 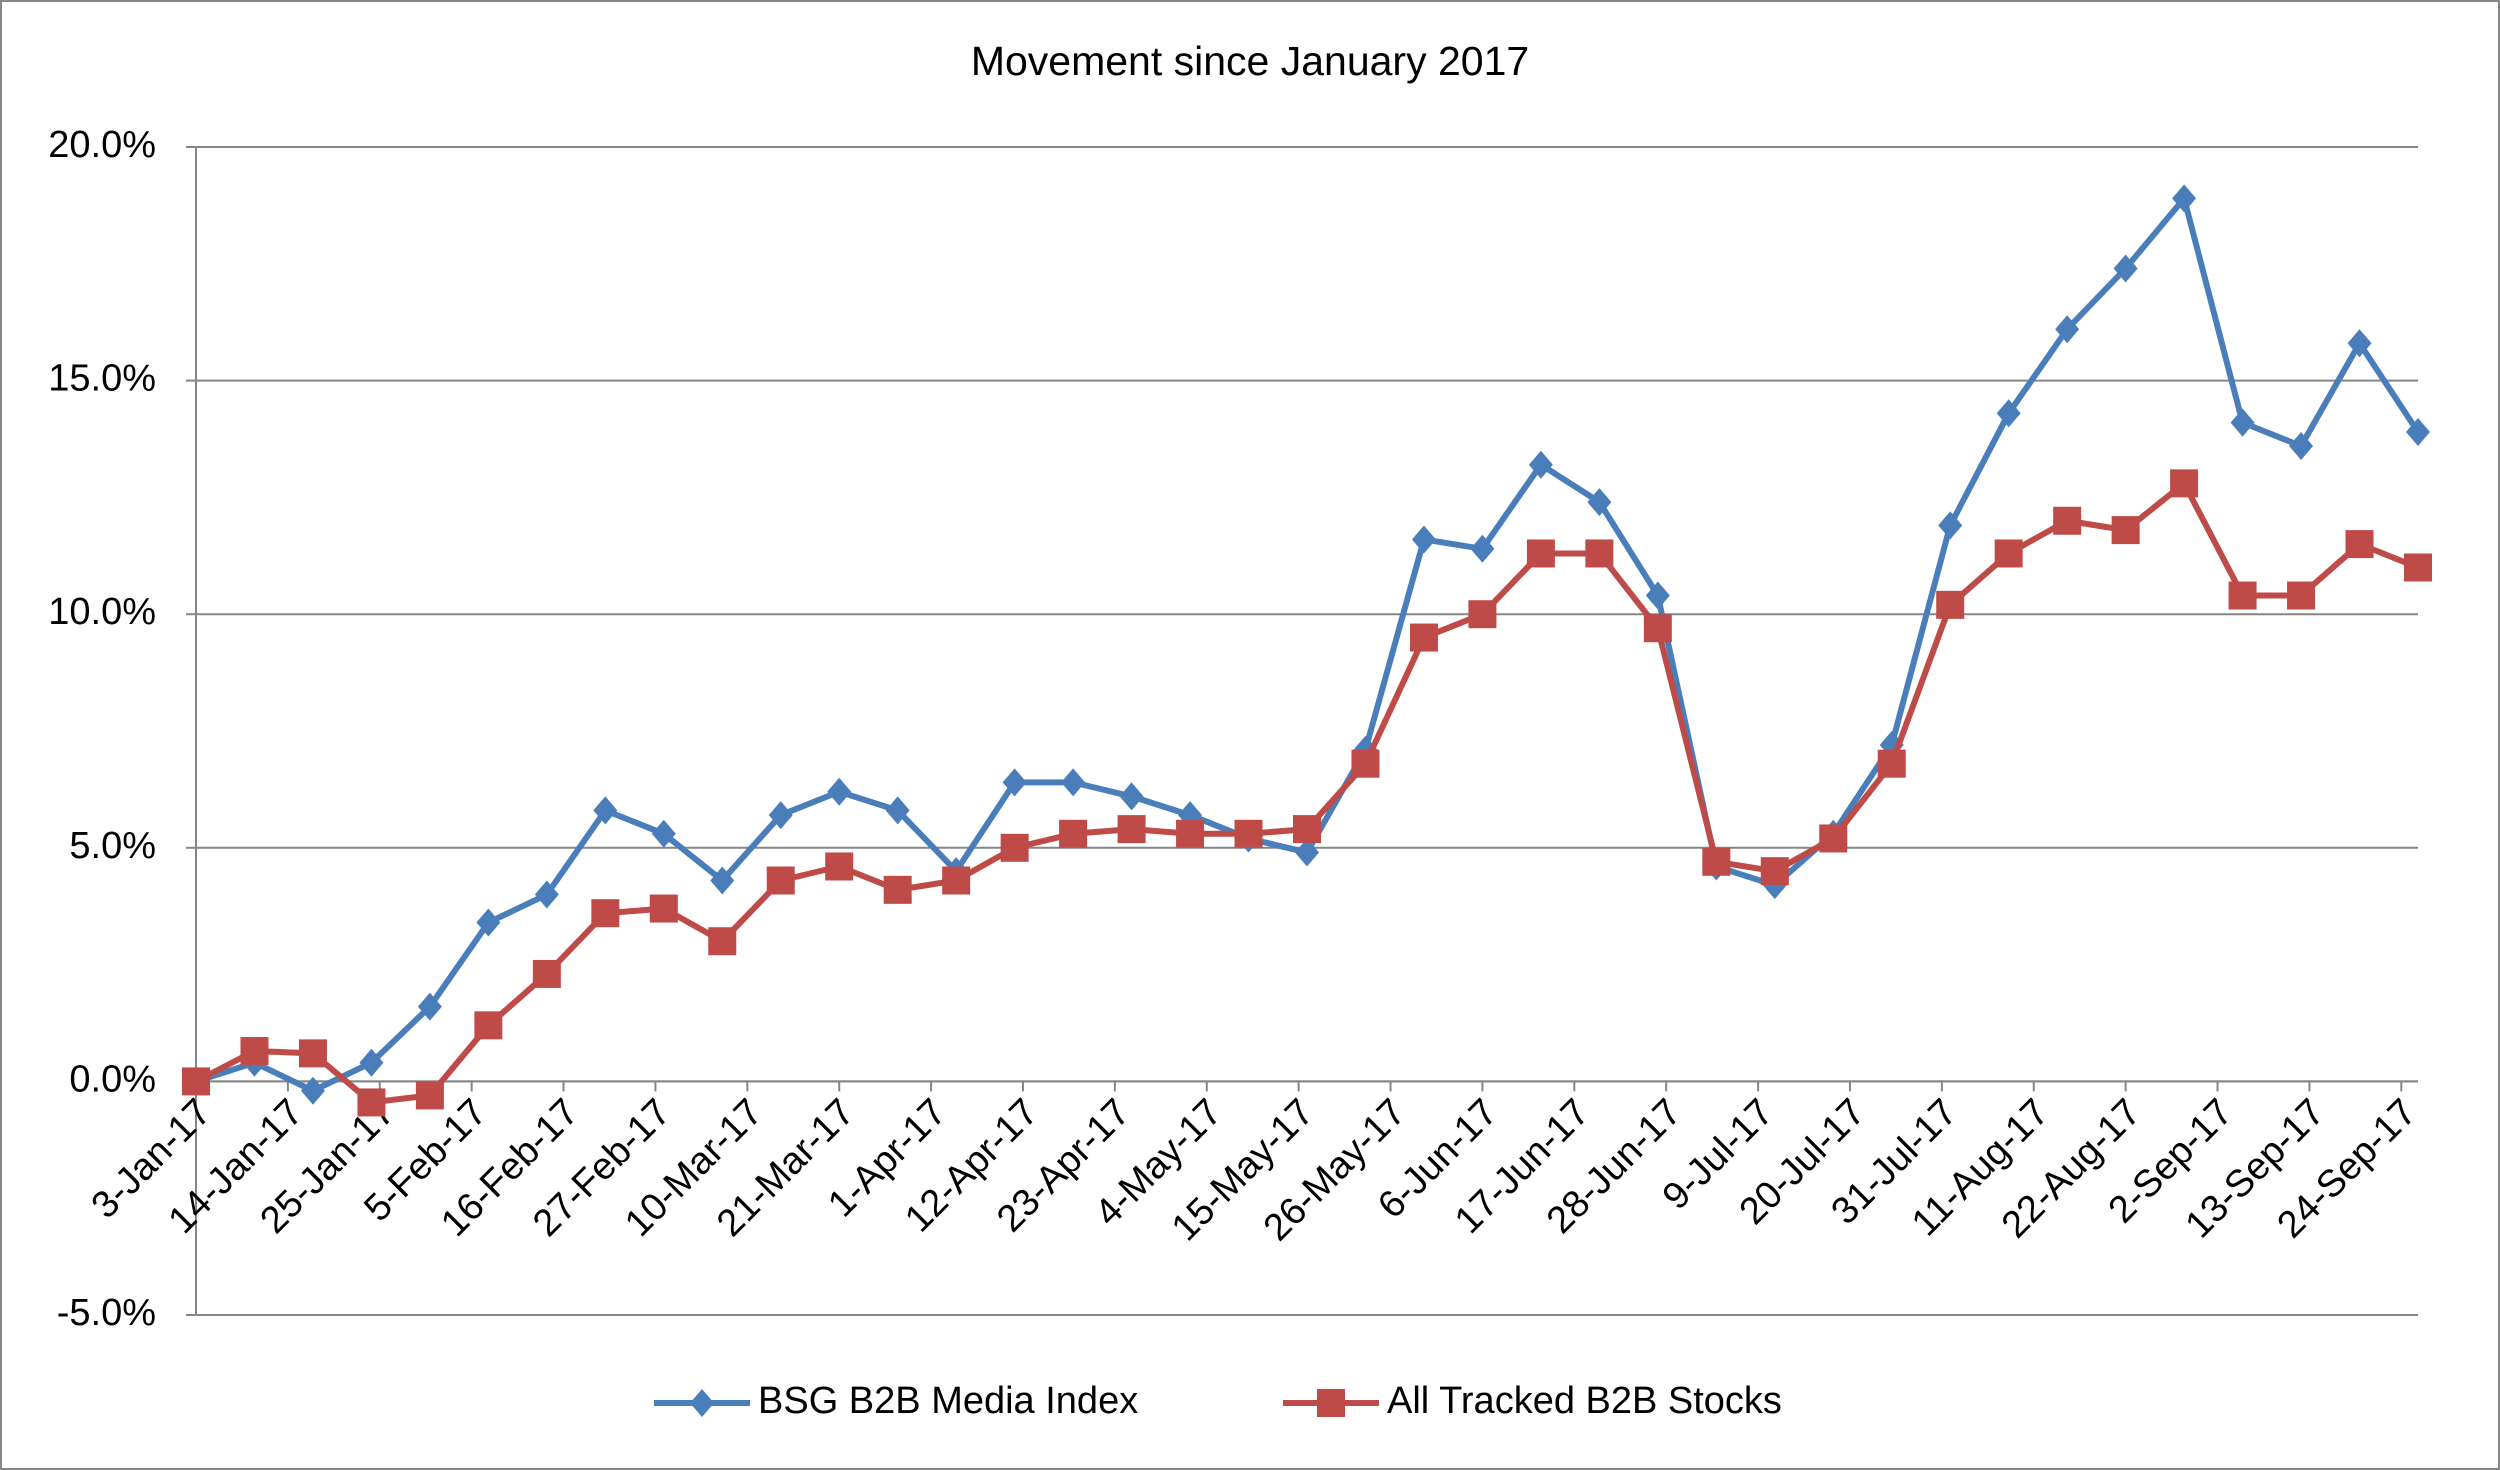 I want to click on y-tick-label: 20.0%, so click(x=102, y=145).